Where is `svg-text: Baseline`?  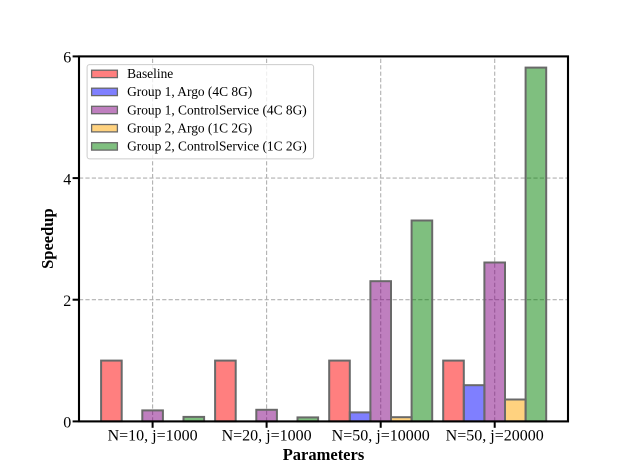 svg-text: Baseline is located at coordinates (150, 73).